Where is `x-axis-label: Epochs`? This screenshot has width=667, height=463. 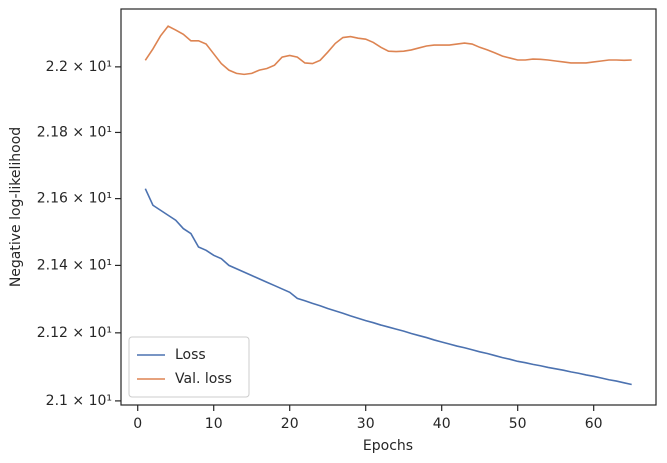 x-axis-label: Epochs is located at coordinates (388, 446).